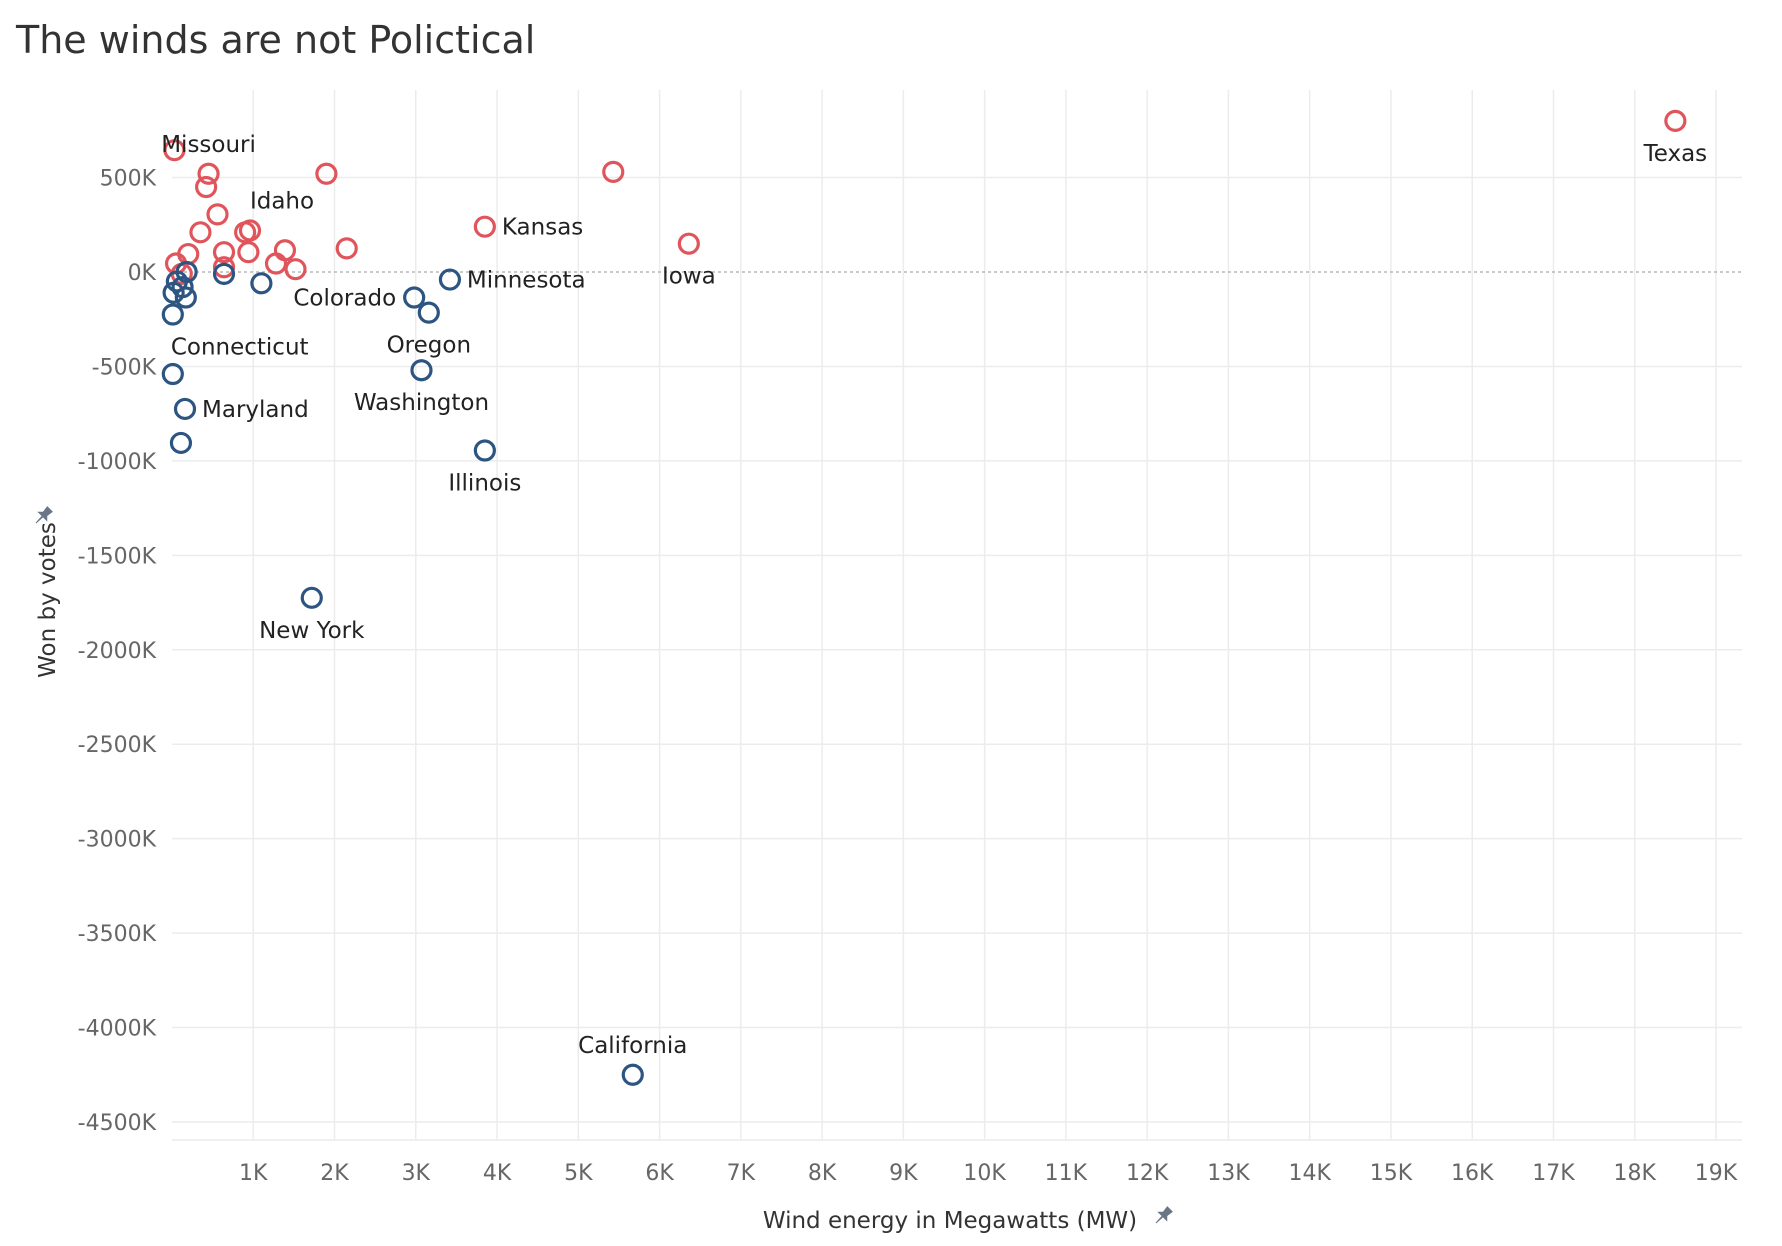 This screenshot has height=1246, width=1782. I want to click on point-label: Oregon, so click(429, 346).